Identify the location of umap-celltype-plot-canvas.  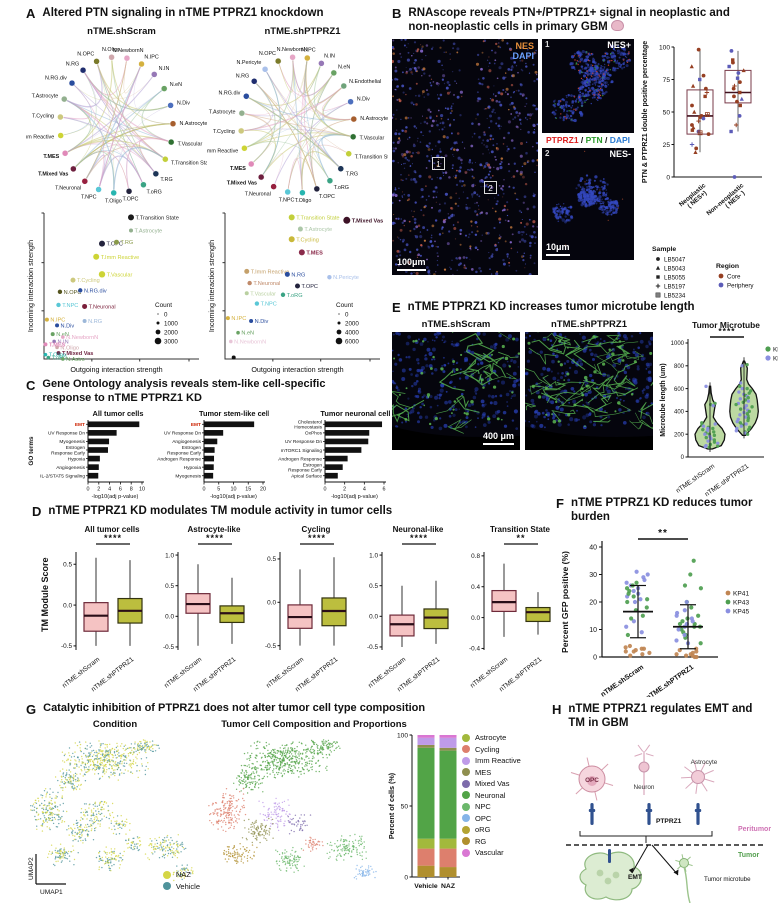
(292, 809).